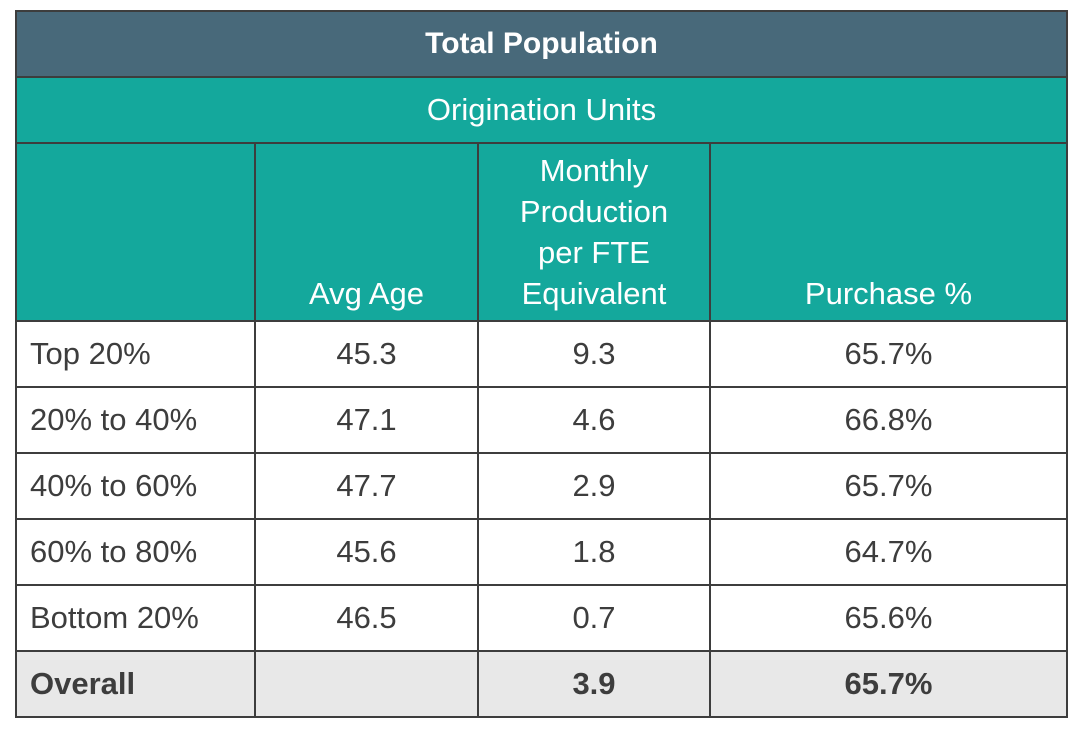 The width and height of the screenshot is (1080, 741). Describe the element at coordinates (594, 618) in the screenshot. I see `cell-monthly-production: 0.7` at that location.